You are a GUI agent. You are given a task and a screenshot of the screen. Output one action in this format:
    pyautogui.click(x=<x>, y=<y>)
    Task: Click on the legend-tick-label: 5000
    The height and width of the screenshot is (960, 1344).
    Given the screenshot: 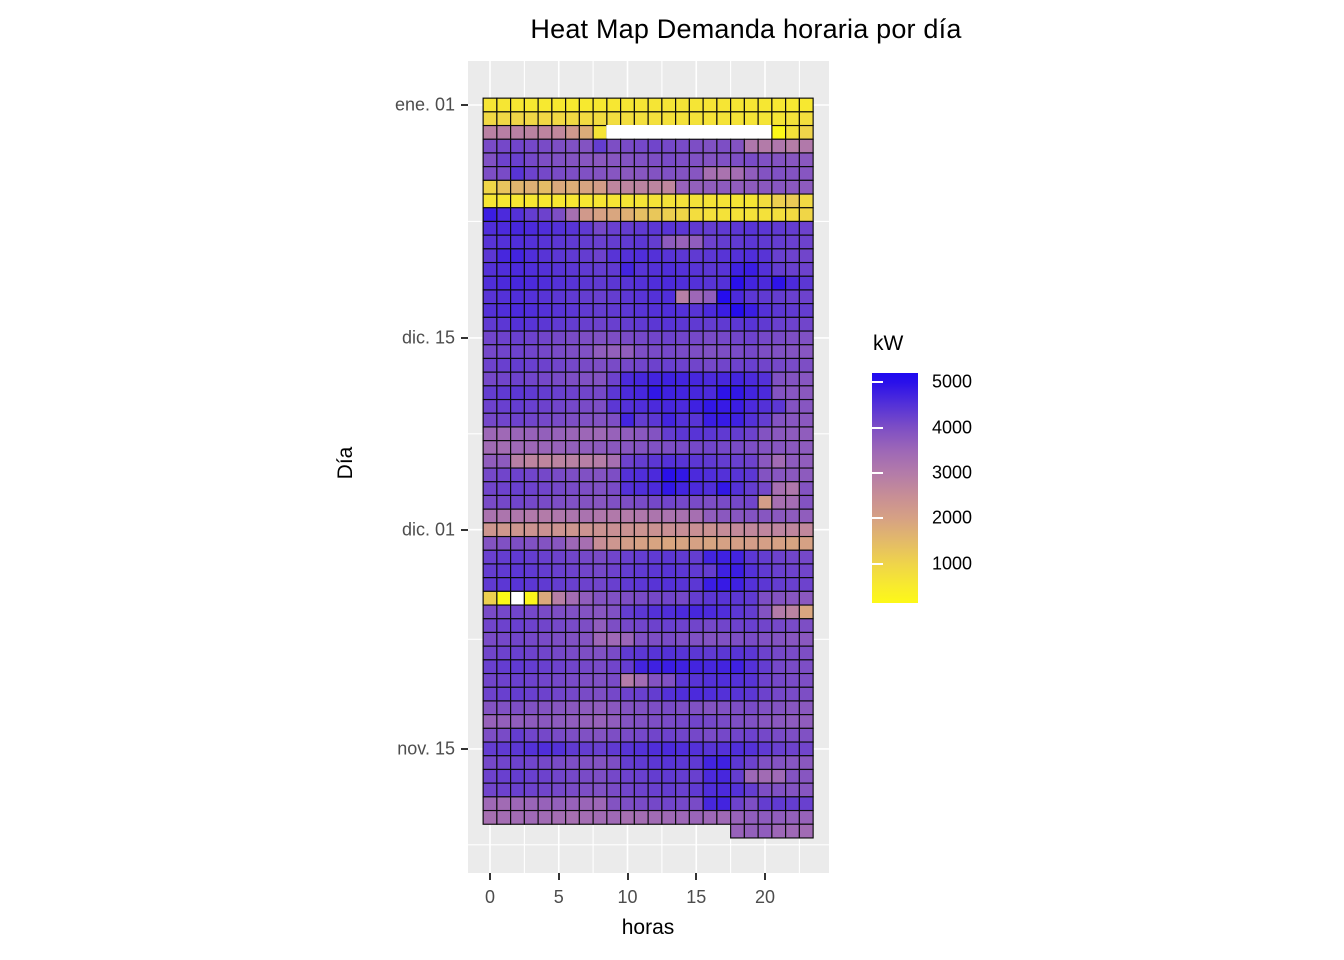 What is the action you would take?
    pyautogui.click(x=952, y=381)
    